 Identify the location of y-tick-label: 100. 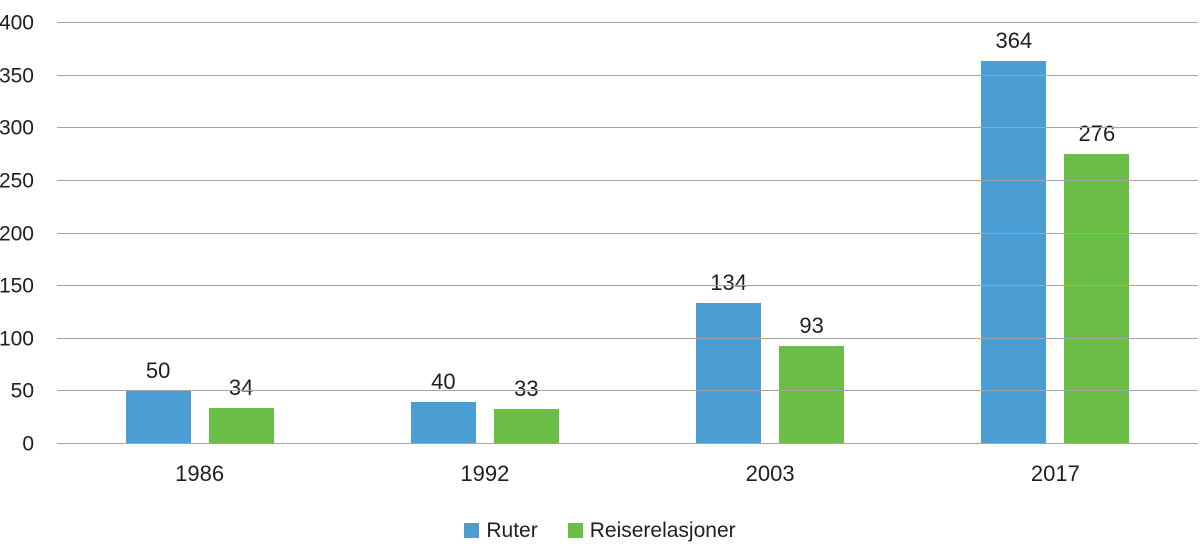
(17, 339).